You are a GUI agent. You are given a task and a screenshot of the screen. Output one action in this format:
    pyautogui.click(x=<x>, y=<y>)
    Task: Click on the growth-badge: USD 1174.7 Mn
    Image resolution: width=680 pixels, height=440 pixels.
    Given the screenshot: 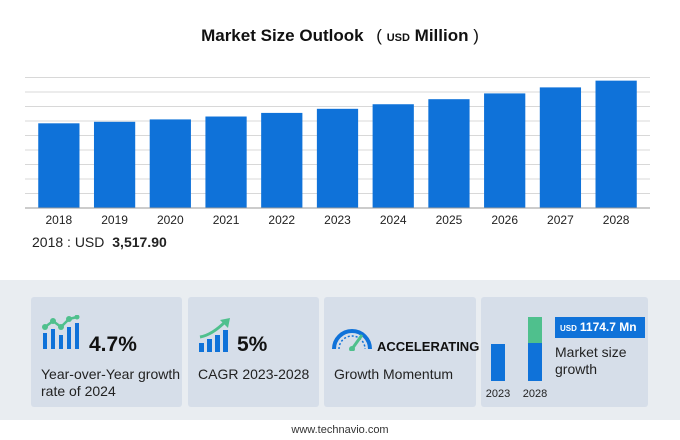 What is the action you would take?
    pyautogui.click(x=600, y=327)
    